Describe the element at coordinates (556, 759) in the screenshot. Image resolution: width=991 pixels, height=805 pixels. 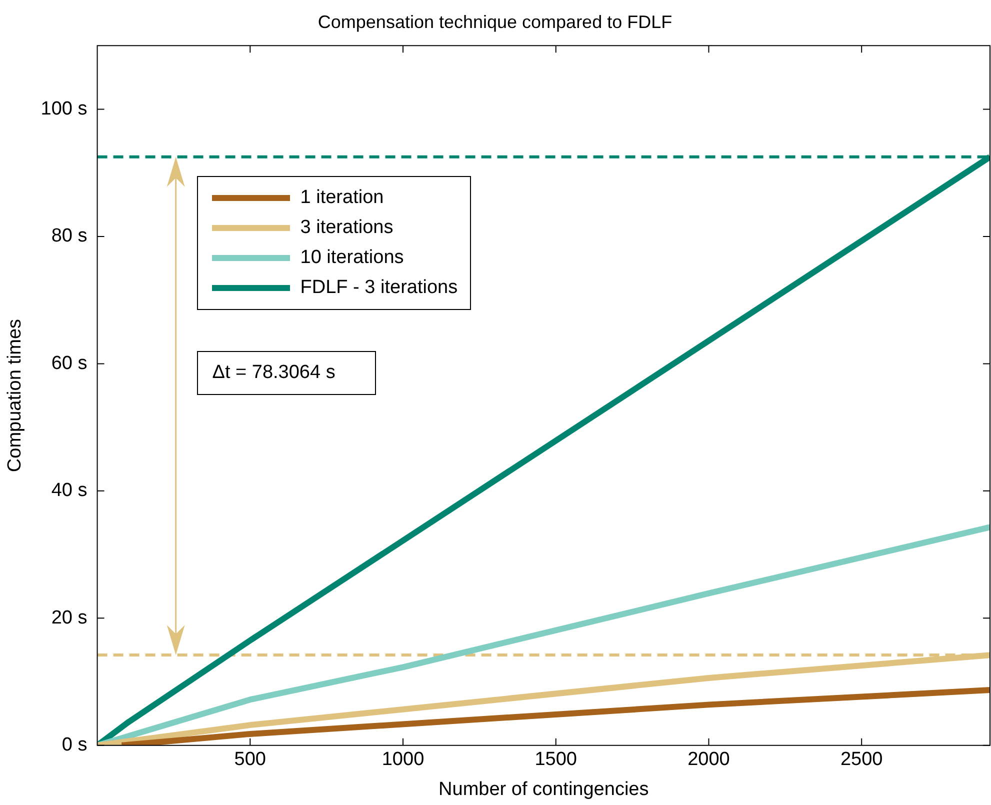
I see `x-tick-label: 1500` at that location.